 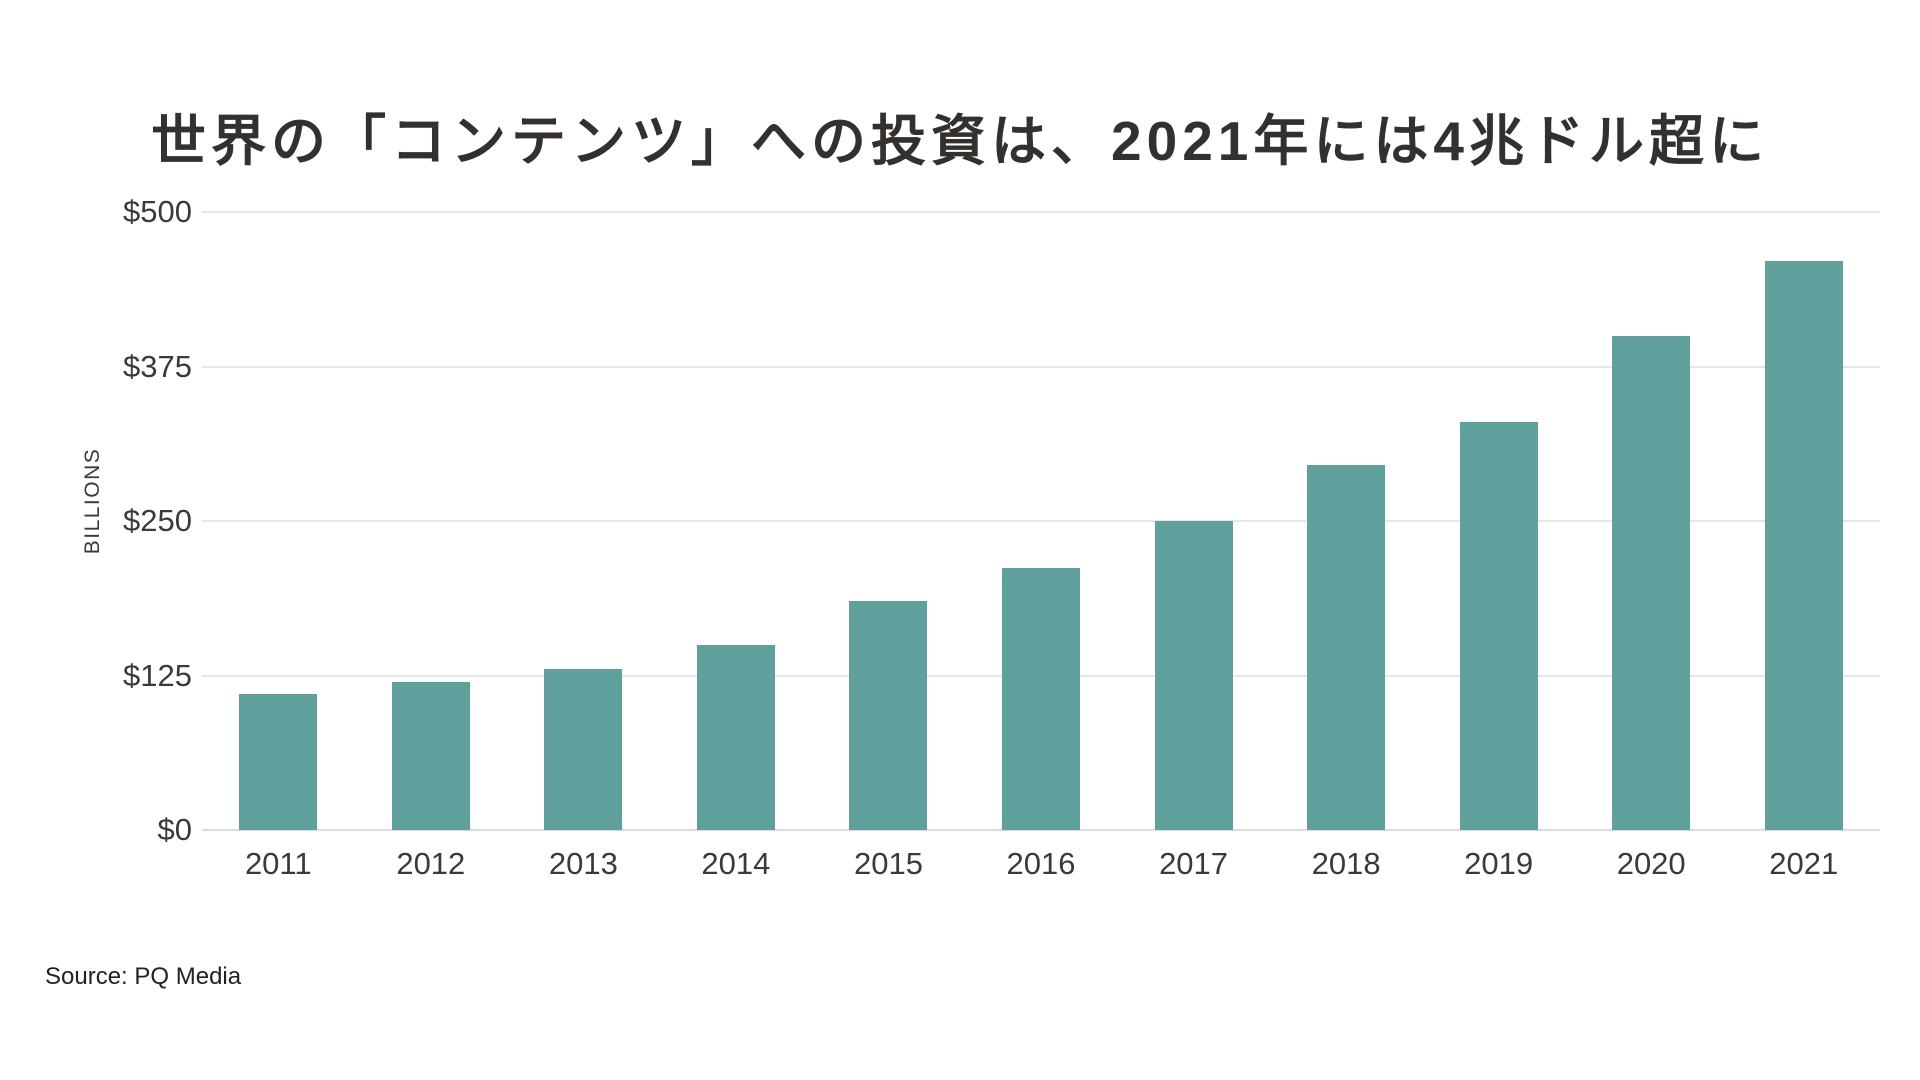 What do you see at coordinates (143, 976) in the screenshot?
I see `source-text: Source: PQ Media` at bounding box center [143, 976].